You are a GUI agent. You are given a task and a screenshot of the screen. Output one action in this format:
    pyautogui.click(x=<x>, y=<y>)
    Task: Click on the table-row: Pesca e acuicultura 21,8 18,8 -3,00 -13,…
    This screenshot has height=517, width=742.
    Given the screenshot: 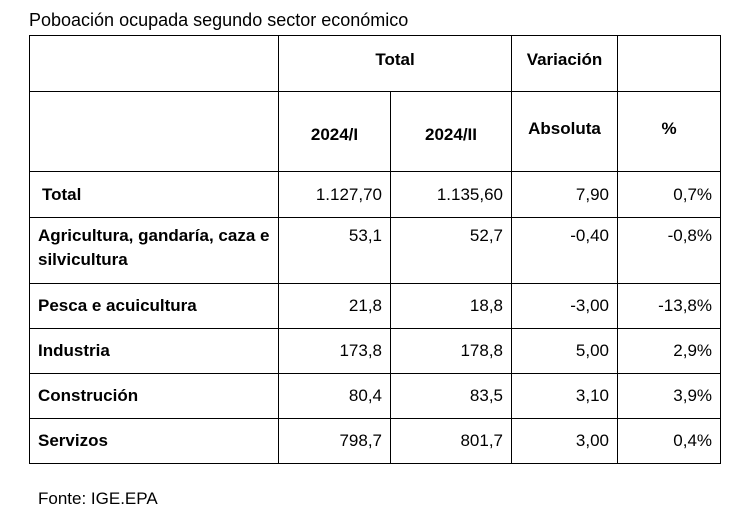 What is the action you would take?
    pyautogui.click(x=375, y=306)
    